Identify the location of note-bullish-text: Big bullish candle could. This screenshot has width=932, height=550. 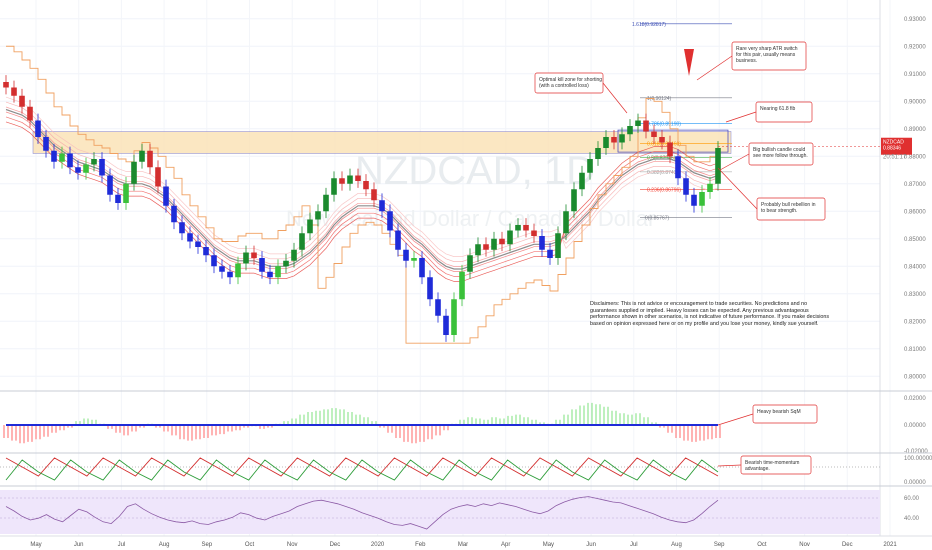
(779, 150).